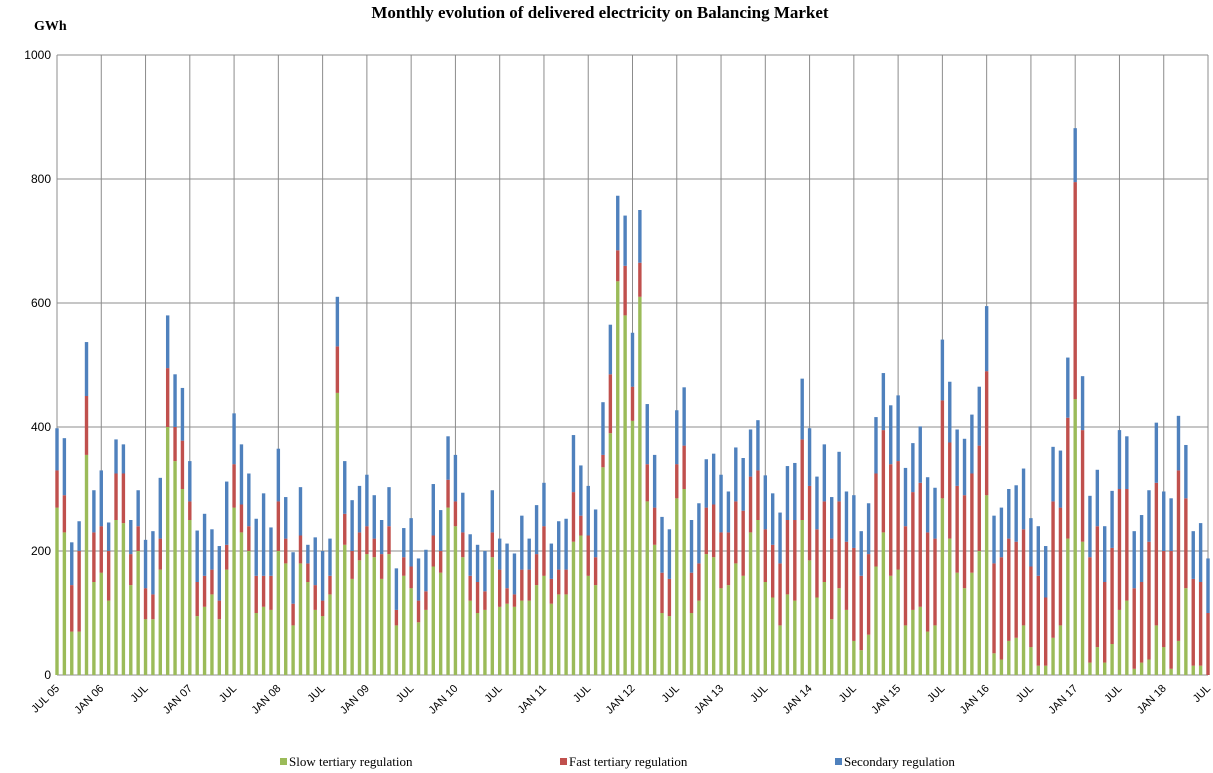  I want to click on x-tick-label: JAN 08, so click(266, 700).